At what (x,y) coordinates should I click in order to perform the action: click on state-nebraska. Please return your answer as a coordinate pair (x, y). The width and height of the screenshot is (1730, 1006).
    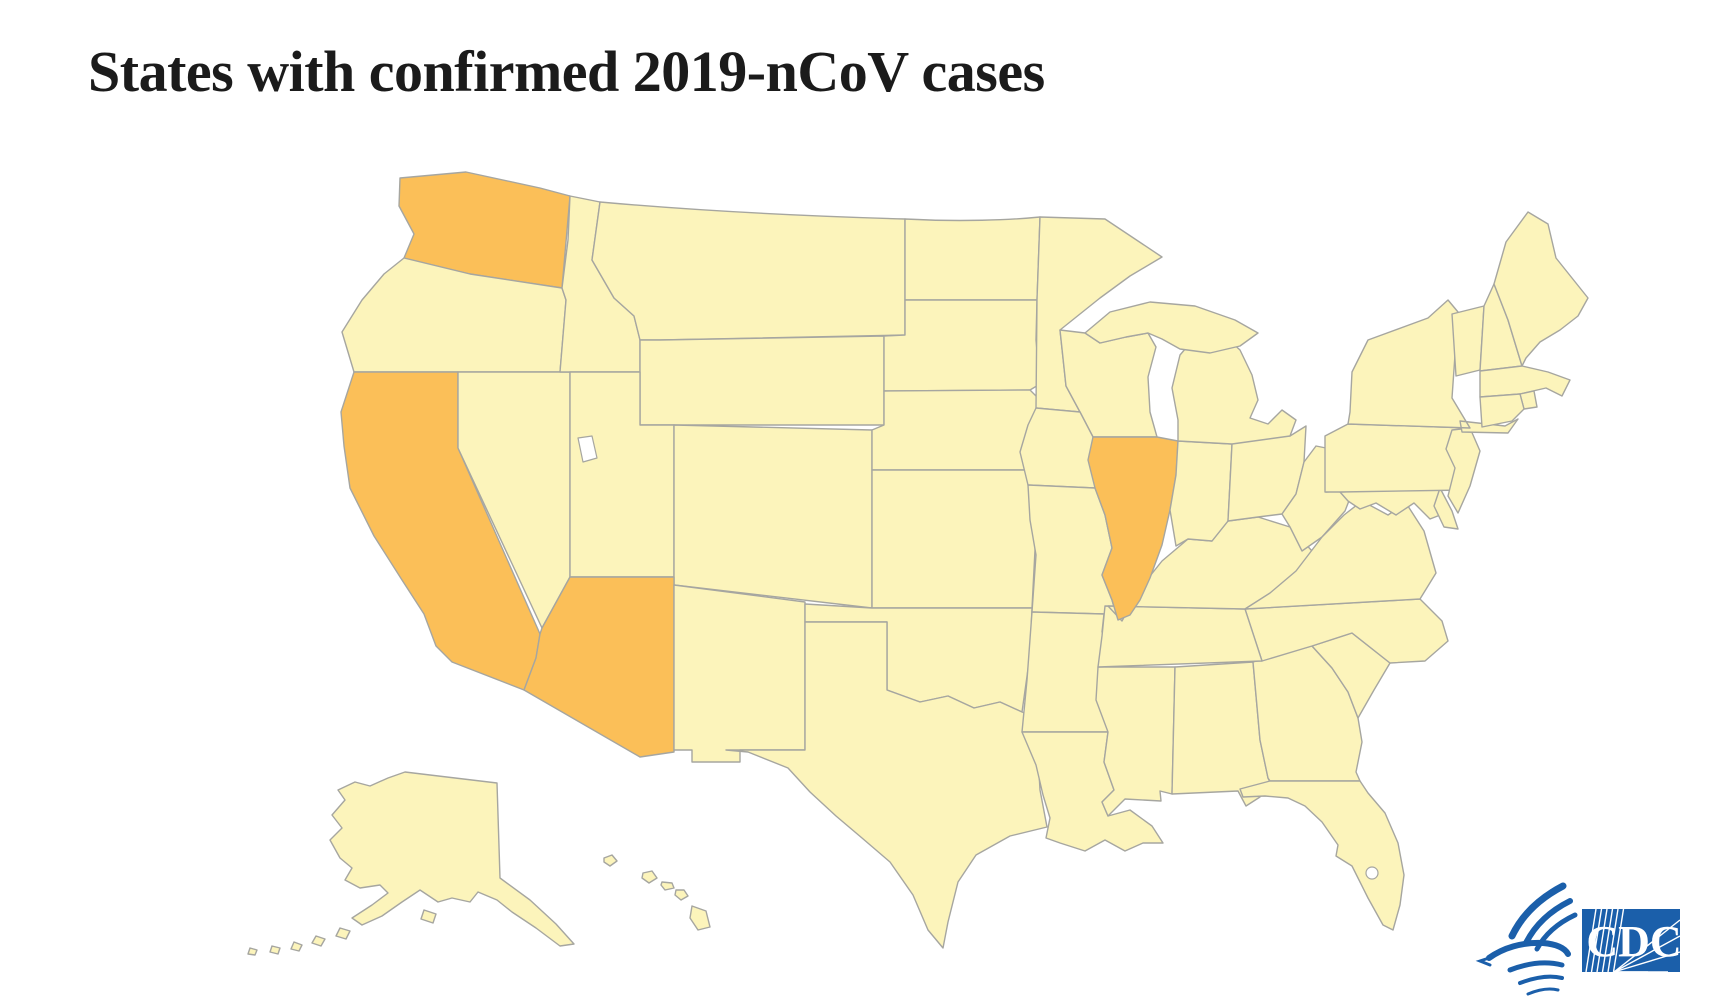
    Looking at the image, I should click on (958, 430).